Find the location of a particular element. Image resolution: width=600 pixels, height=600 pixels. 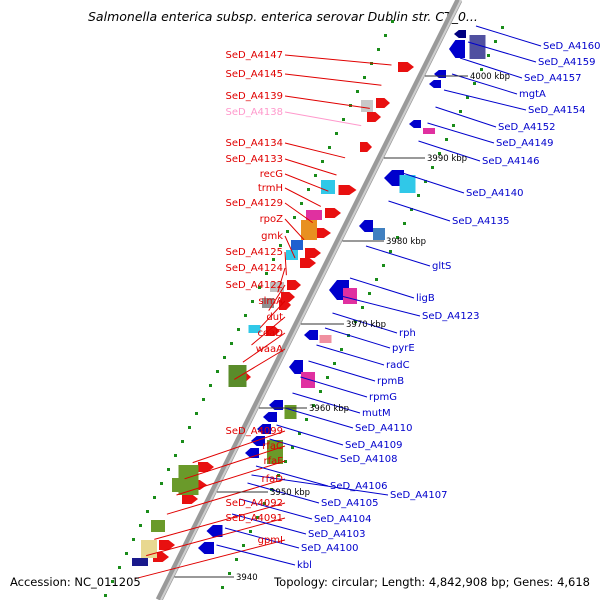

gene-label-right: SeD_A4146 is located at coordinates (511, 161).